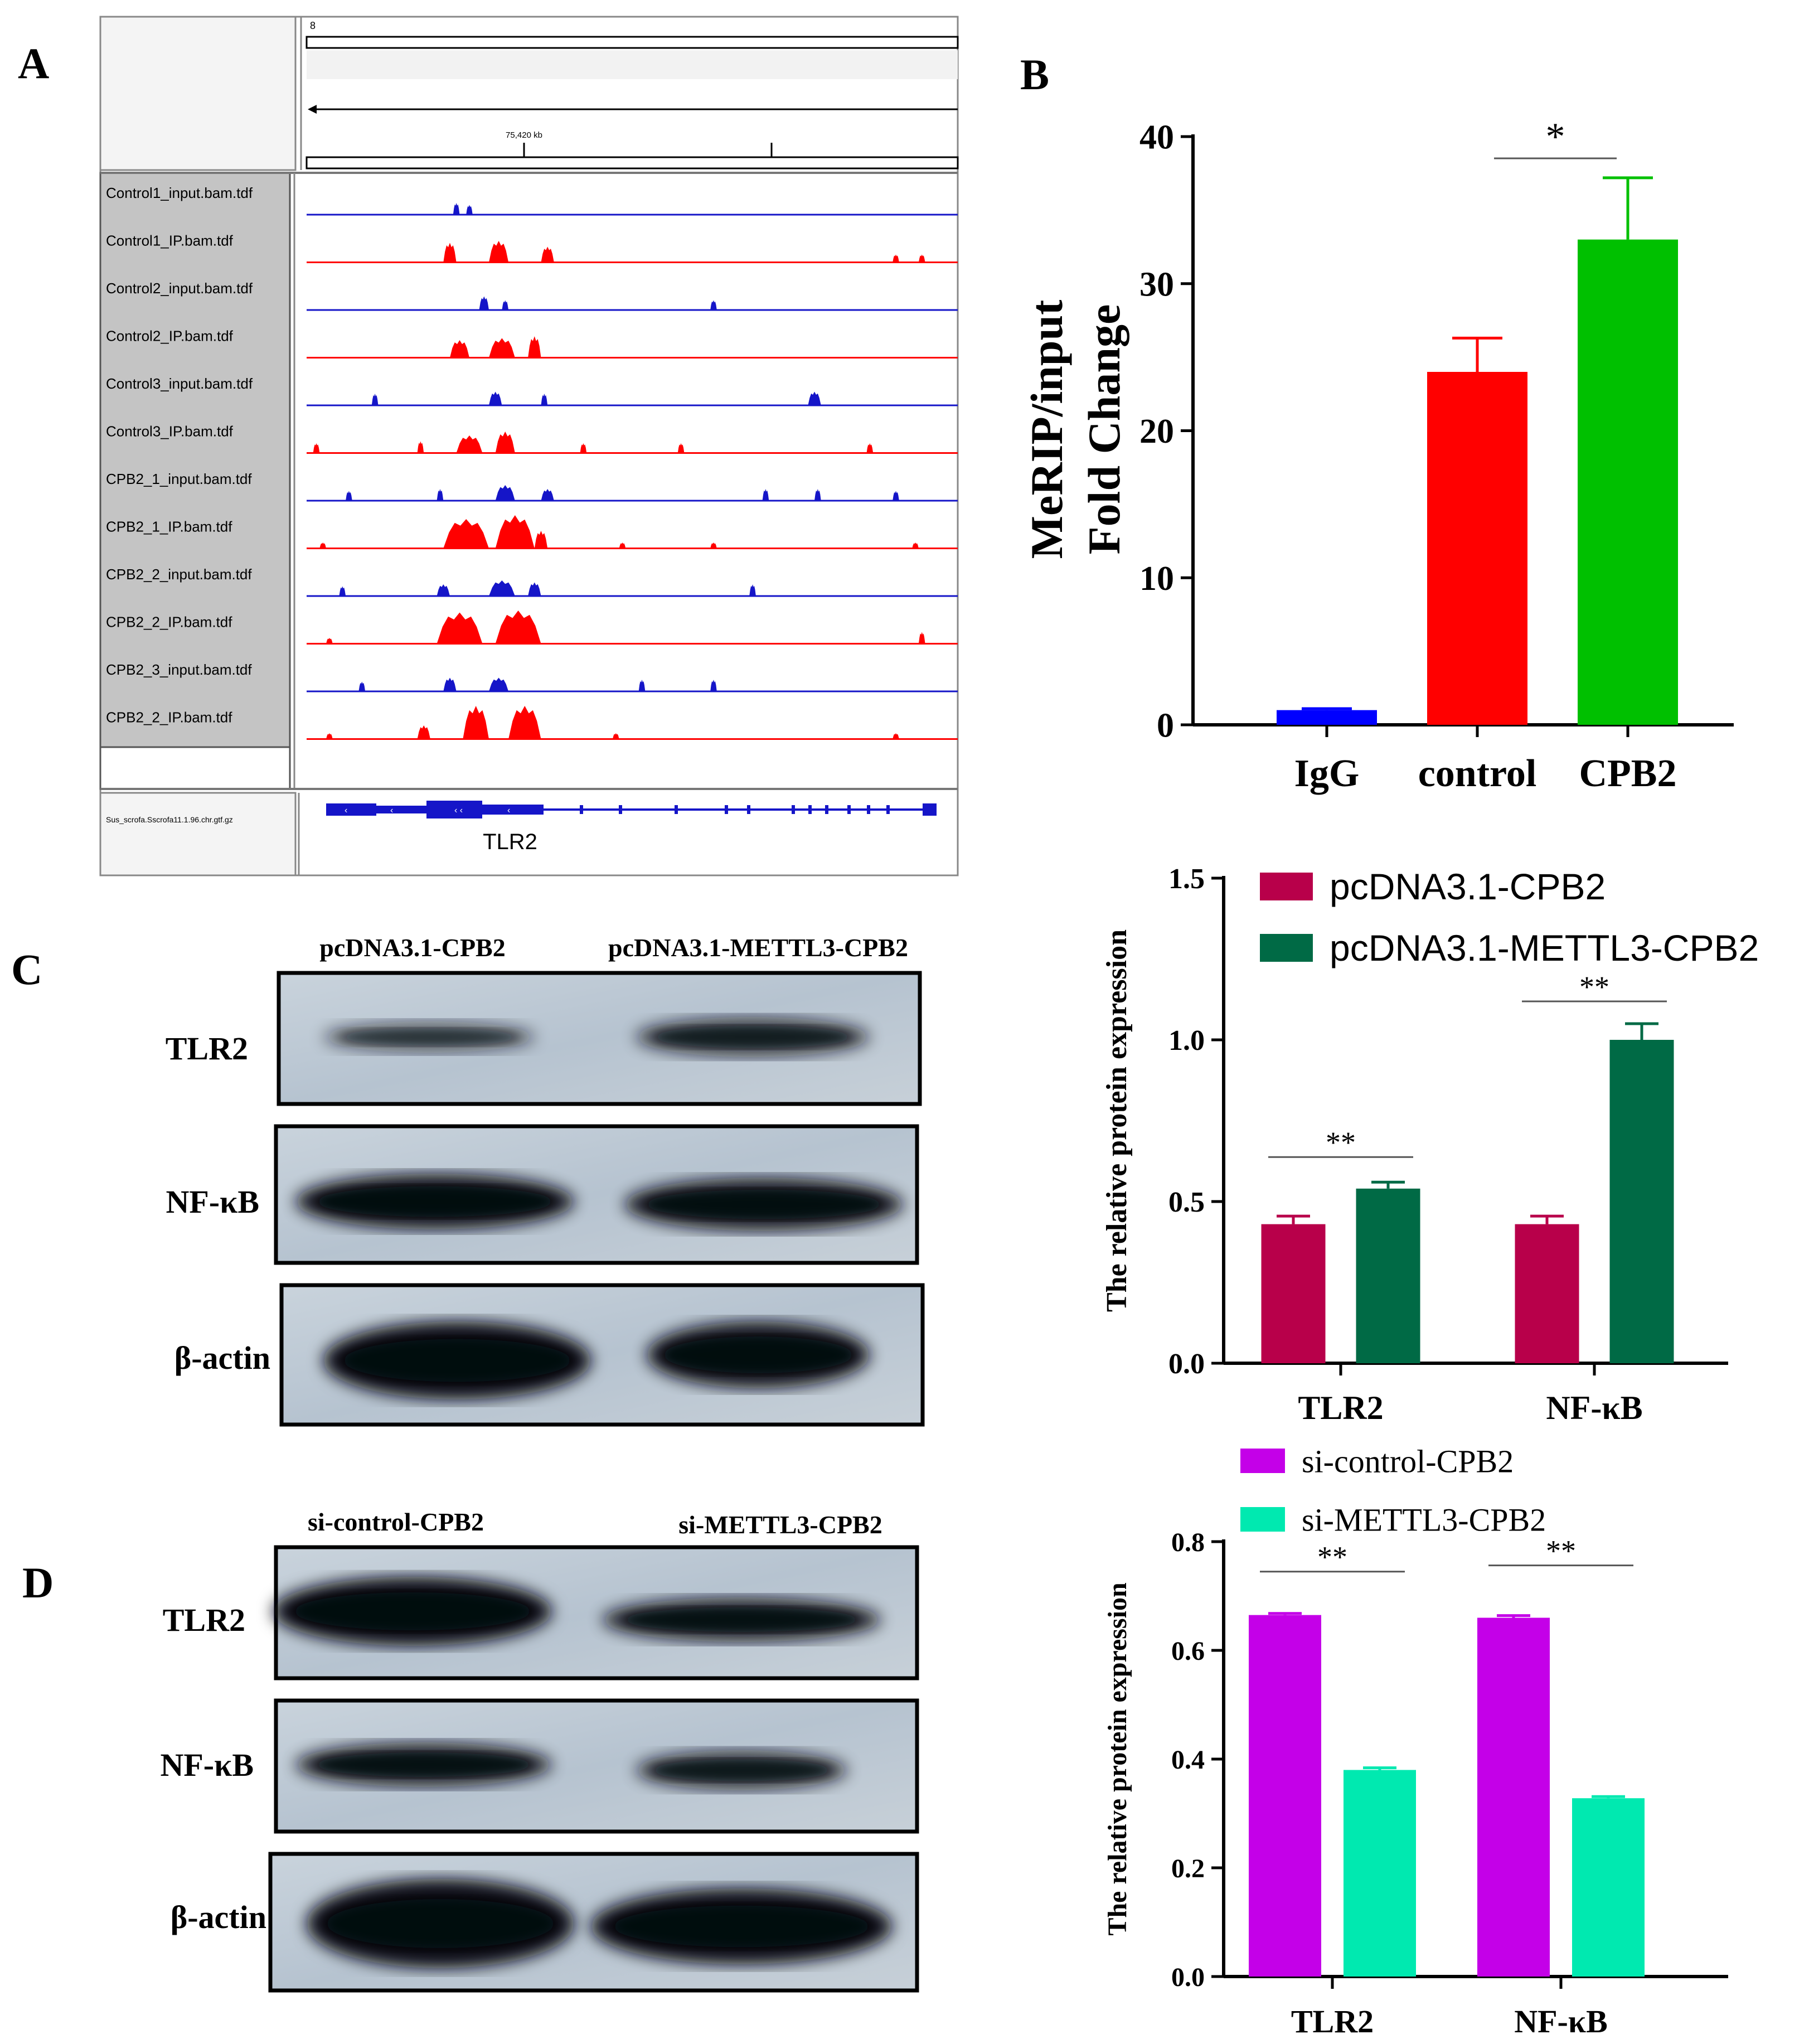 Image resolution: width=1809 pixels, height=2044 pixels. I want to click on chart-b-sig-star: *, so click(1556, 137).